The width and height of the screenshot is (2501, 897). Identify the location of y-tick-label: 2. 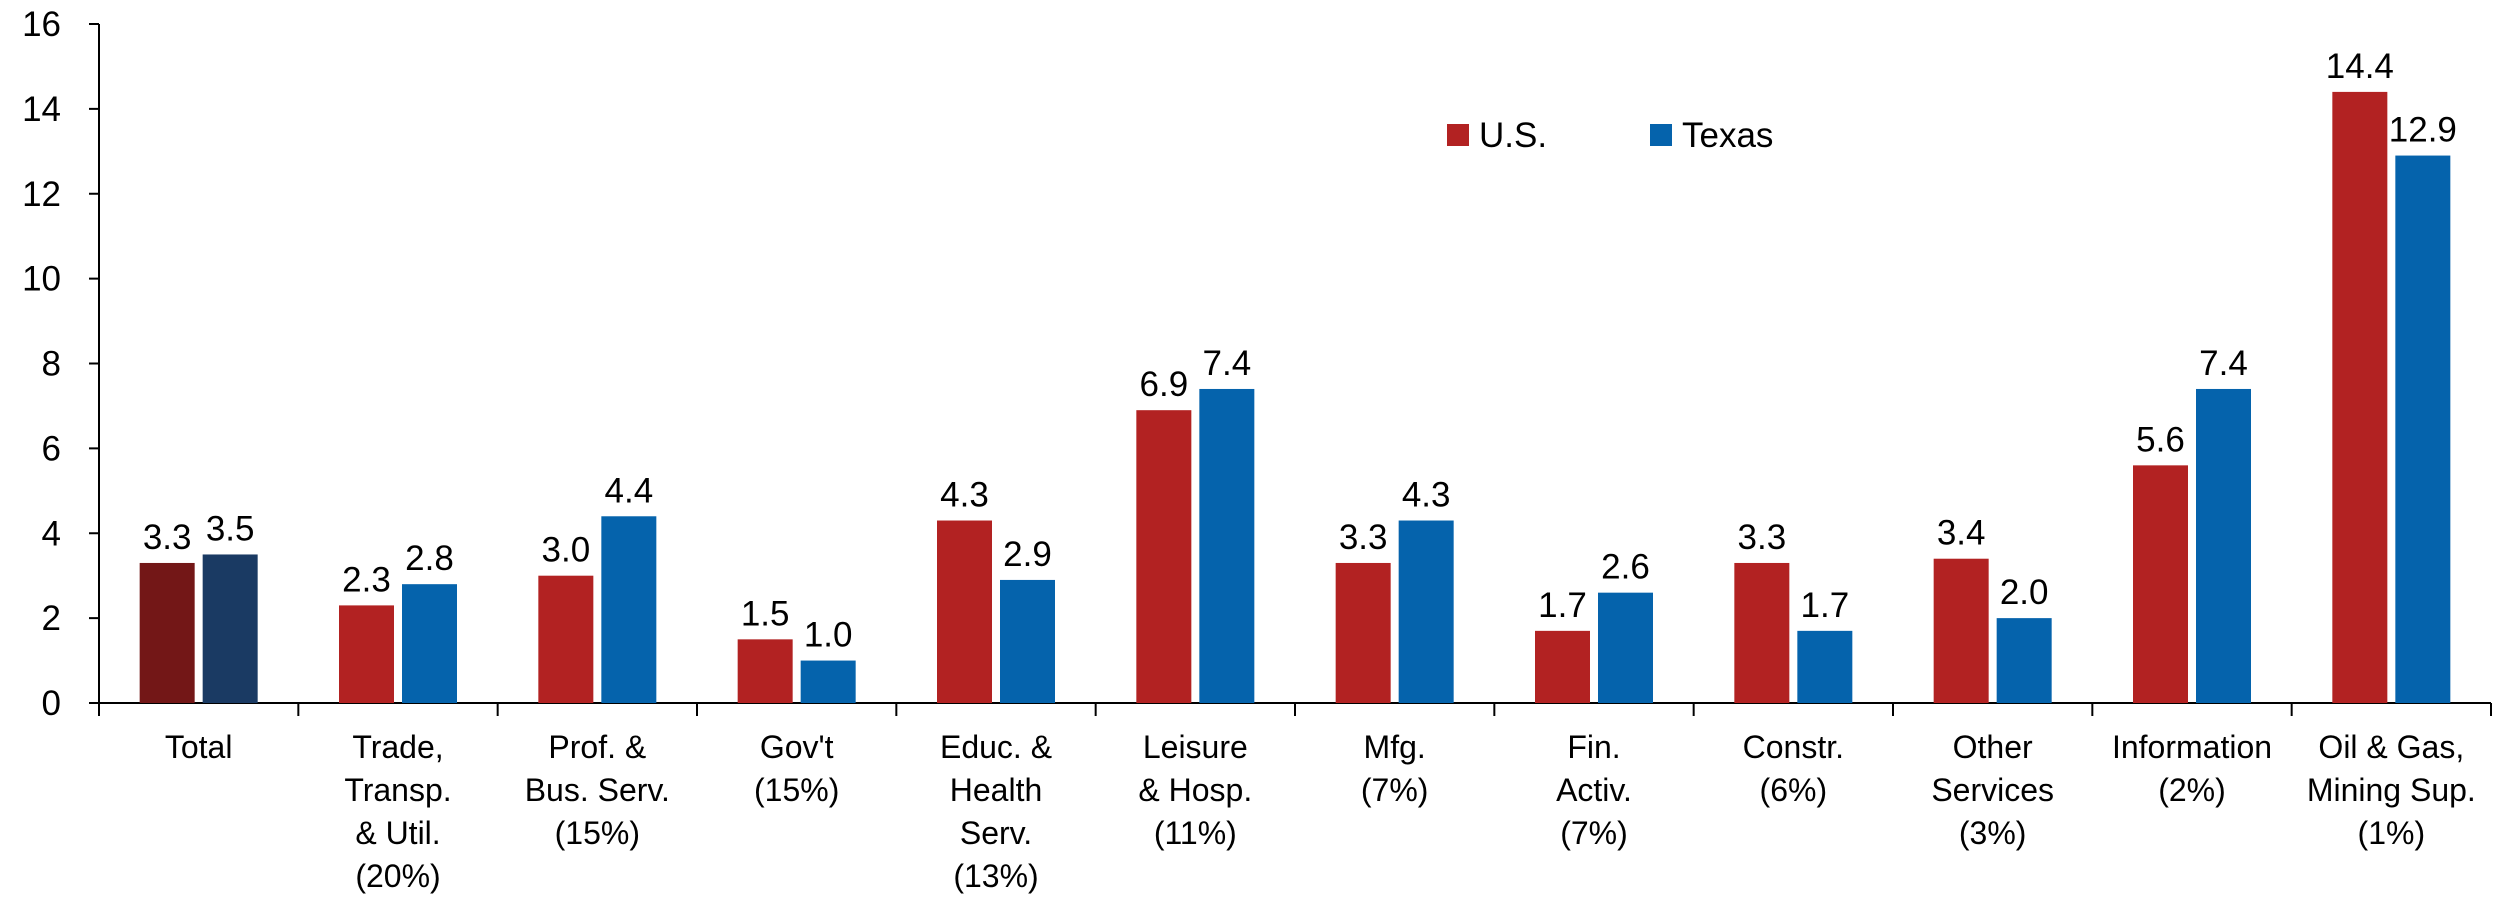
(51, 618).